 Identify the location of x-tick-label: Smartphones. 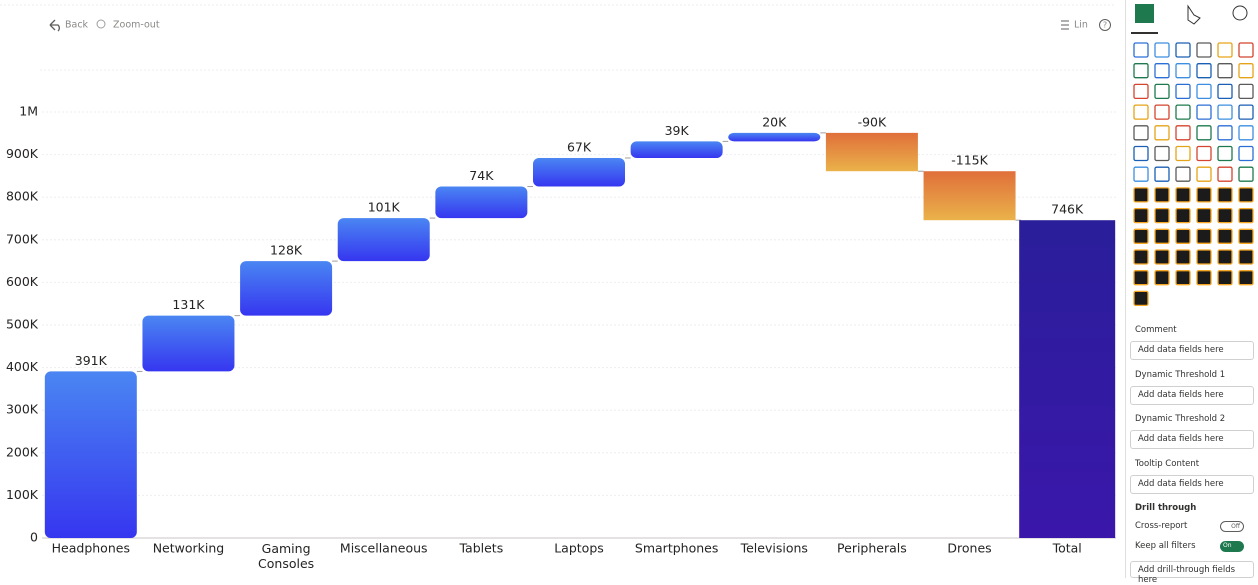
(676, 548).